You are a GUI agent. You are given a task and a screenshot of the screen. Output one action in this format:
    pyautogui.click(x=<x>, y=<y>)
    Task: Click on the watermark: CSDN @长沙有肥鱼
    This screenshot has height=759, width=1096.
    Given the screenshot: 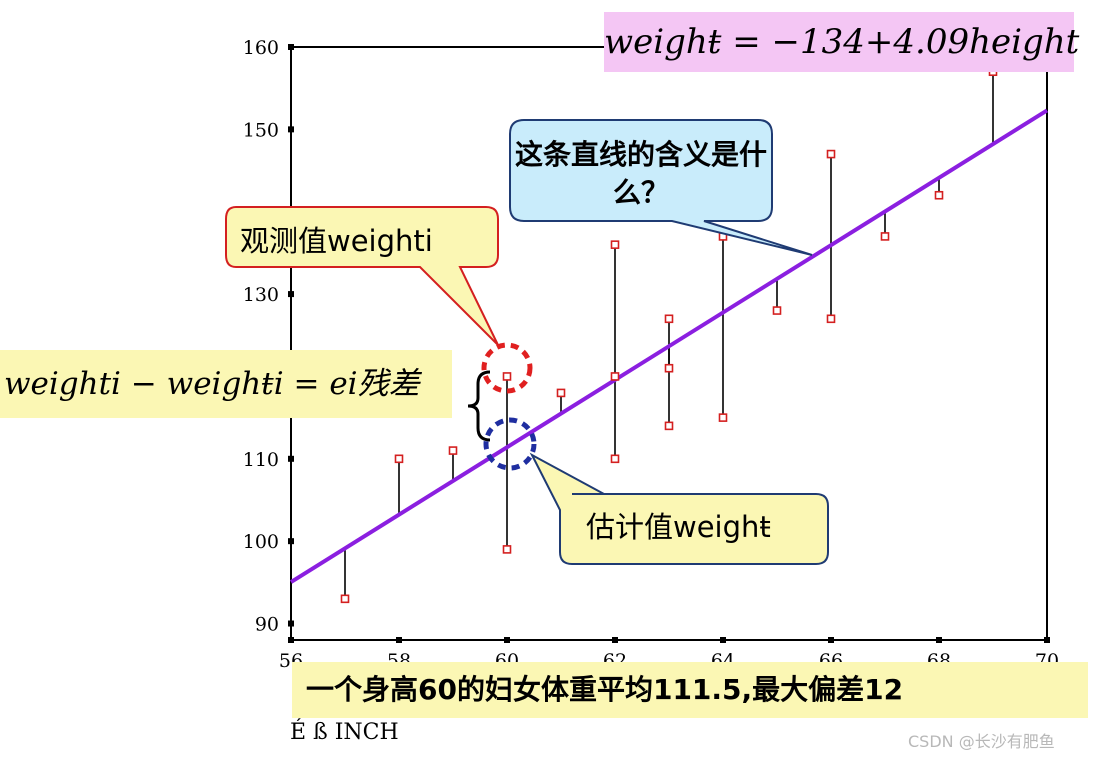 What is the action you would take?
    pyautogui.click(x=981, y=741)
    